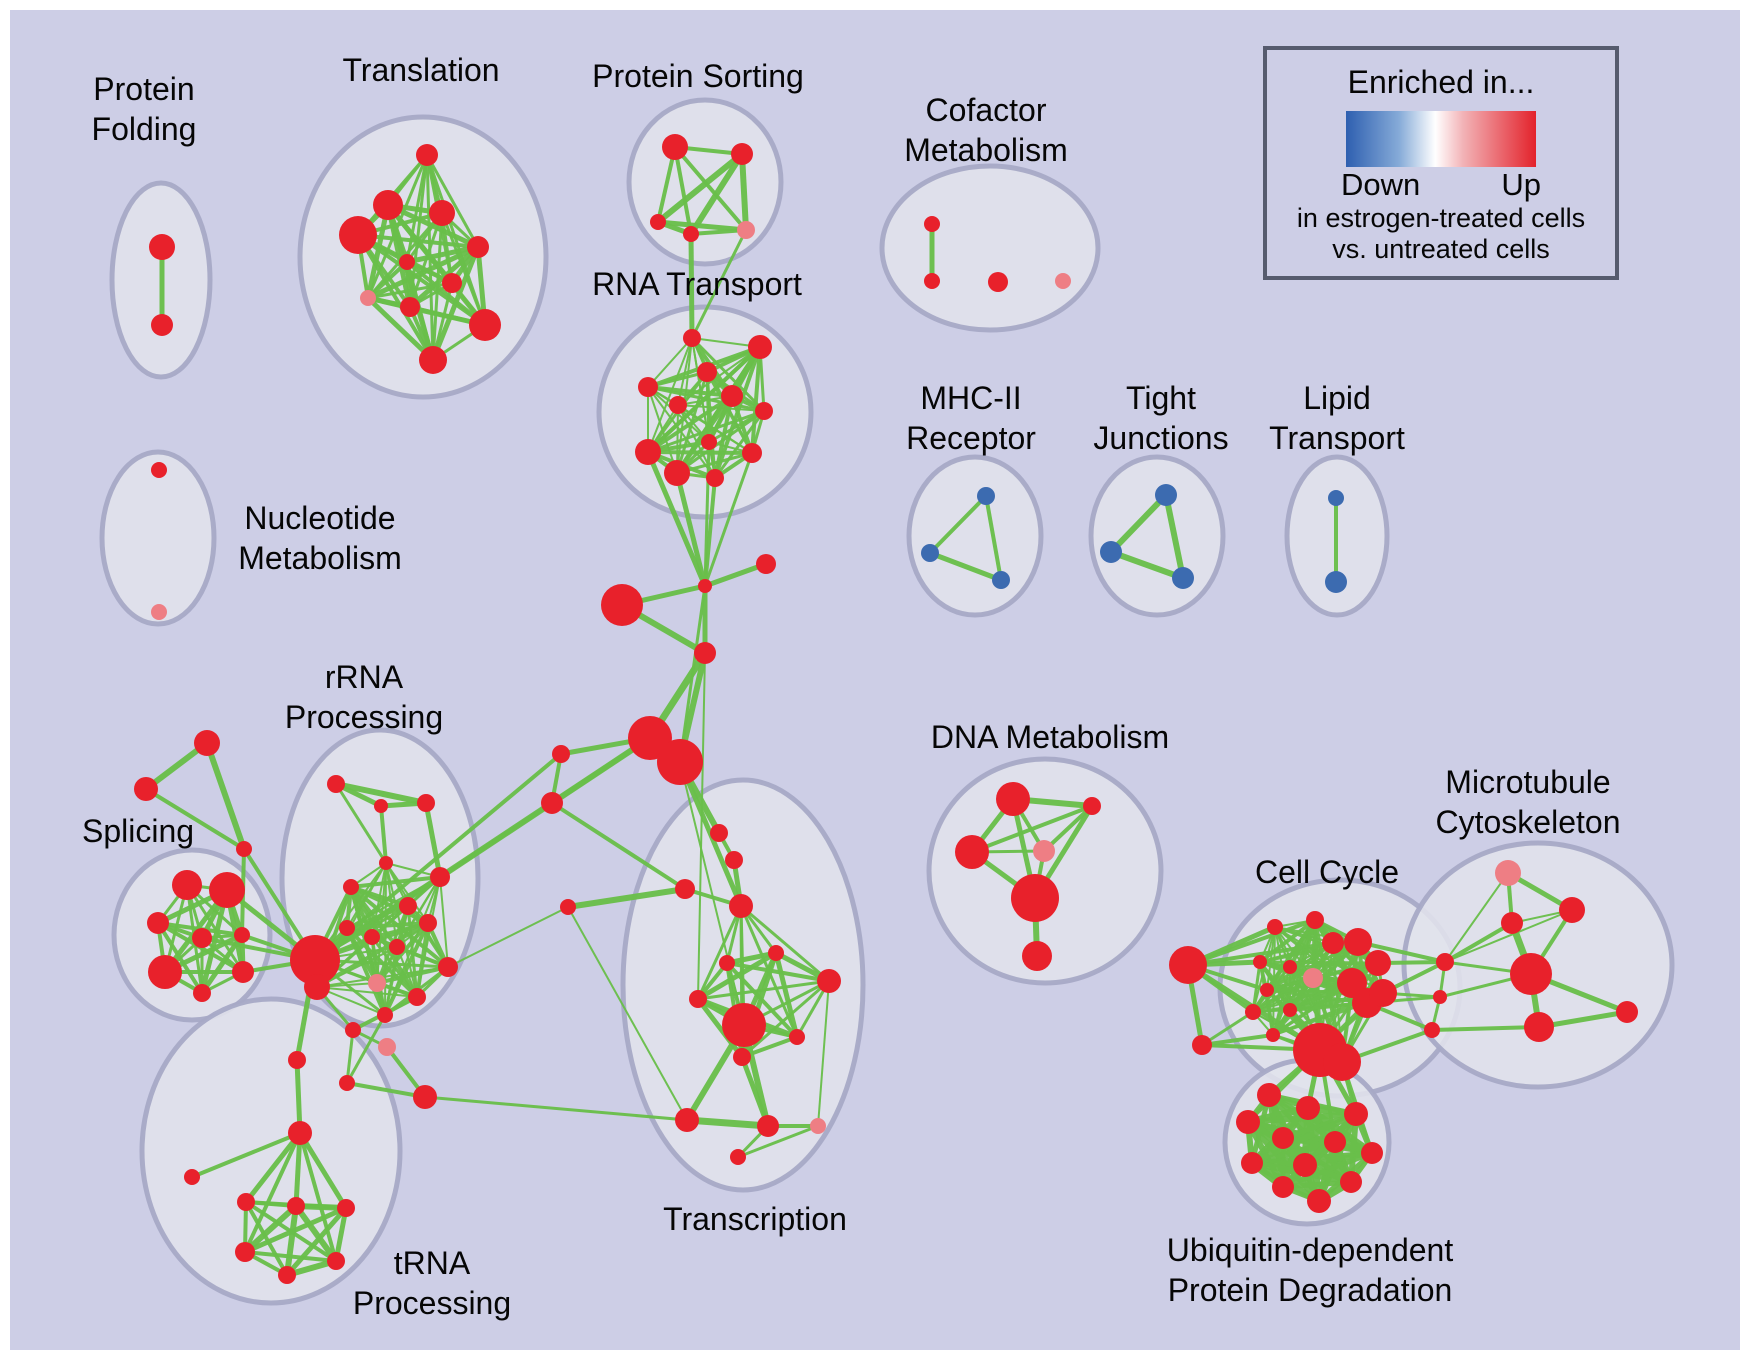  Describe the element at coordinates (1256, 987) in the screenshot. I see `edge-cc3-cc7` at that location.